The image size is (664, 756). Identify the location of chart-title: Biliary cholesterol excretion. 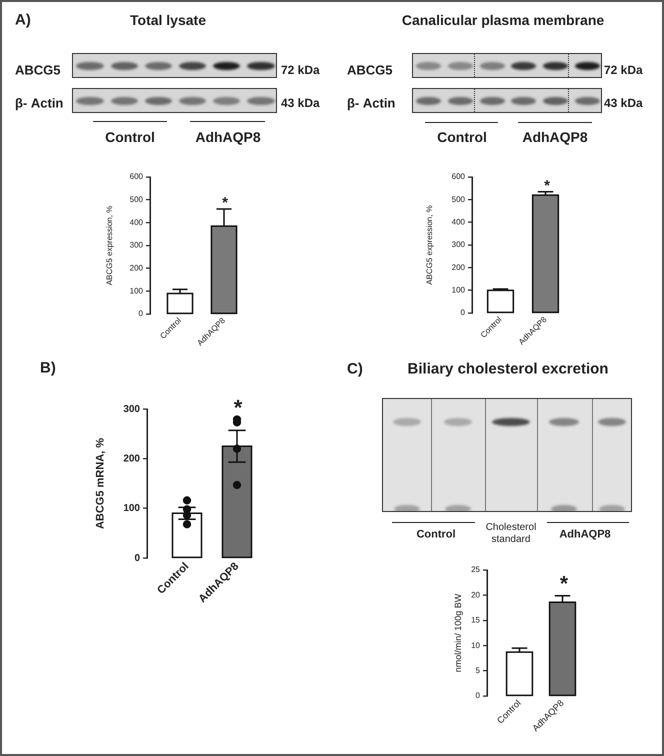
(508, 369).